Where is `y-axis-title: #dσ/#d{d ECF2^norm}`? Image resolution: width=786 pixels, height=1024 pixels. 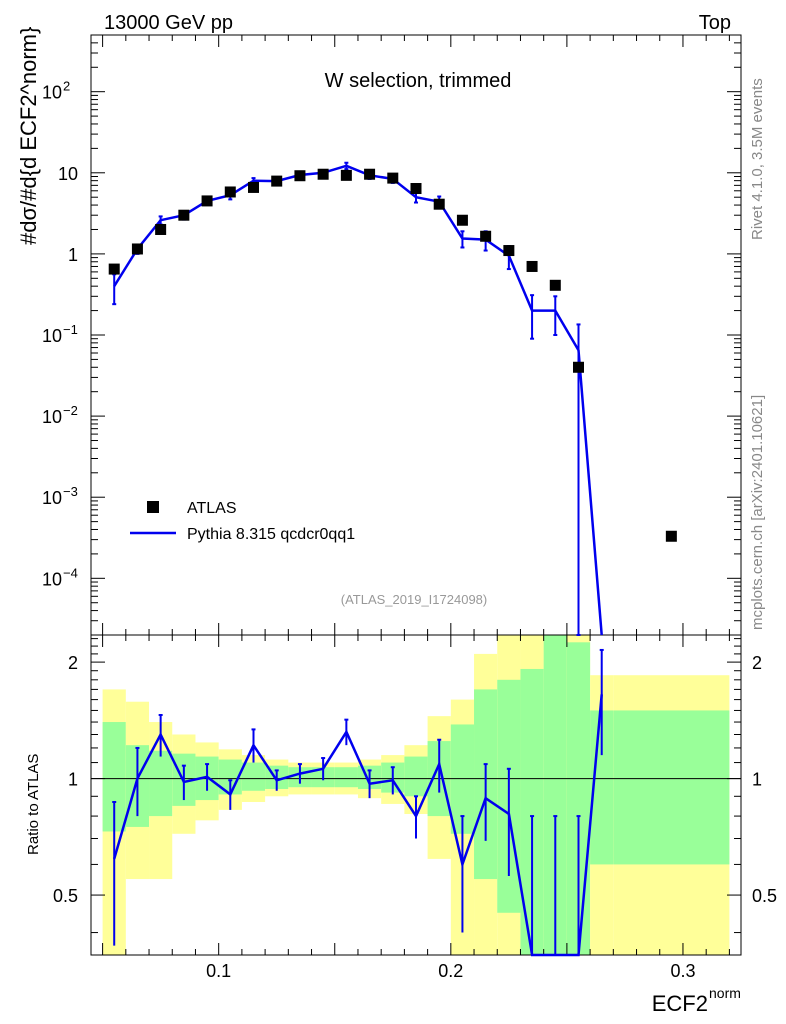 y-axis-title: #dσ/#d{d ECF2^norm} is located at coordinates (28, 136).